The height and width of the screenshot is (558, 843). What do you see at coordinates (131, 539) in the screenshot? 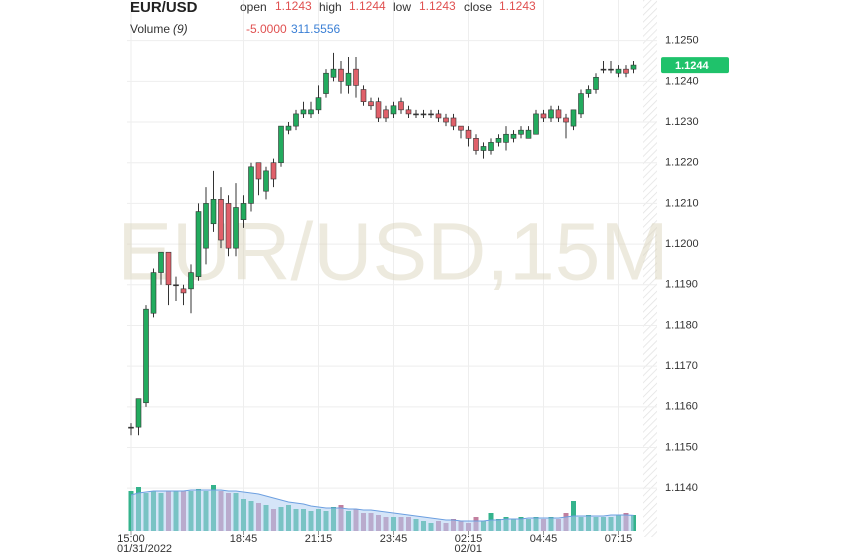
I see `x-tick-label: 15:00` at bounding box center [131, 539].